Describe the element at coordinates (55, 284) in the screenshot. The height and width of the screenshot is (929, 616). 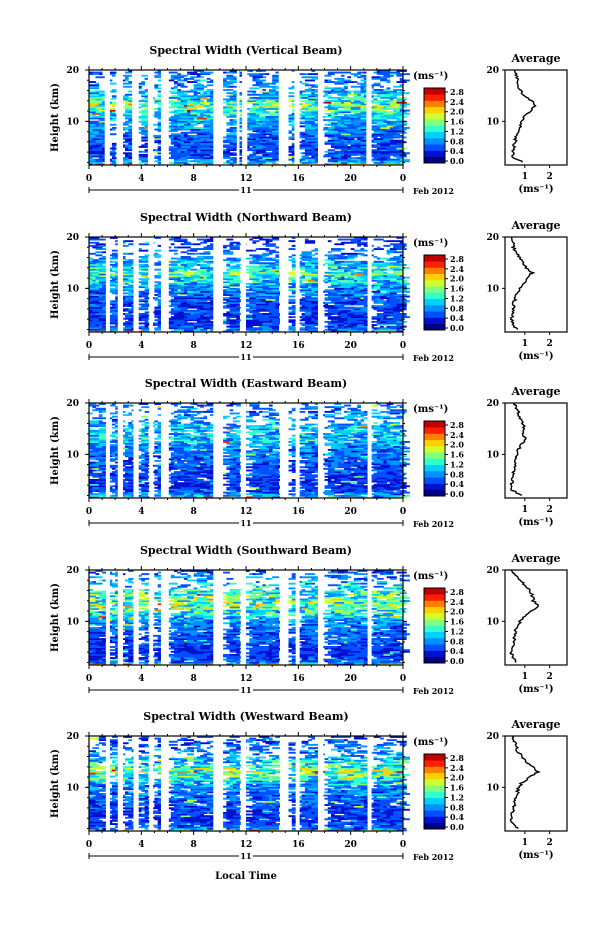
I see `y-axis-label: Height (km)` at that location.